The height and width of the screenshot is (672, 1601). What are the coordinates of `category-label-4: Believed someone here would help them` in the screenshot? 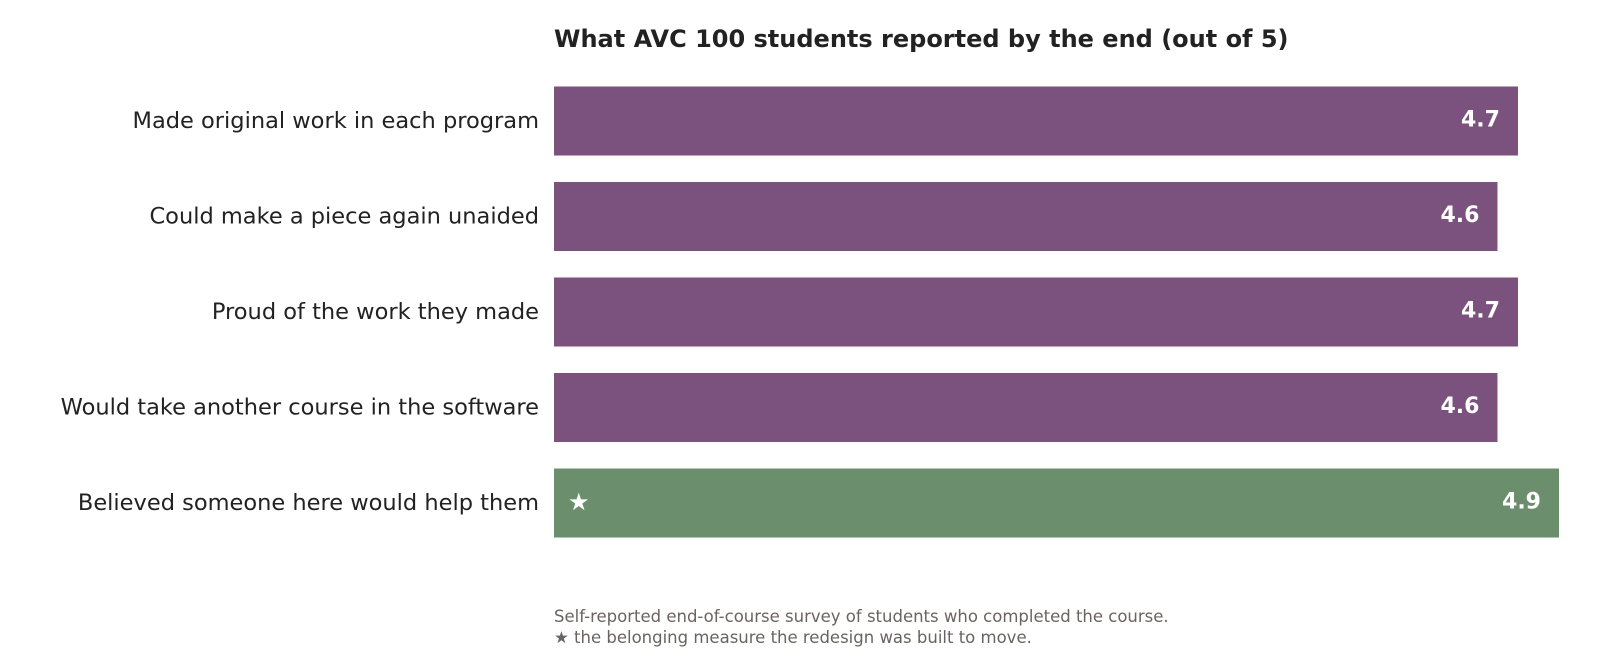 It's located at (308, 503).